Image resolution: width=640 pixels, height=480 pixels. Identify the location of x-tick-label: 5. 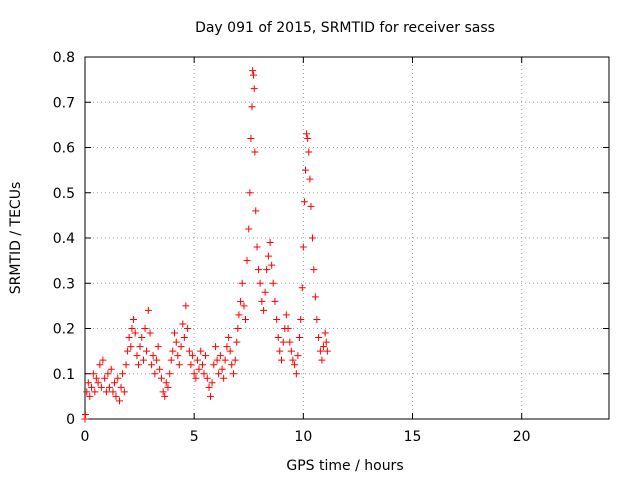
(194, 437).